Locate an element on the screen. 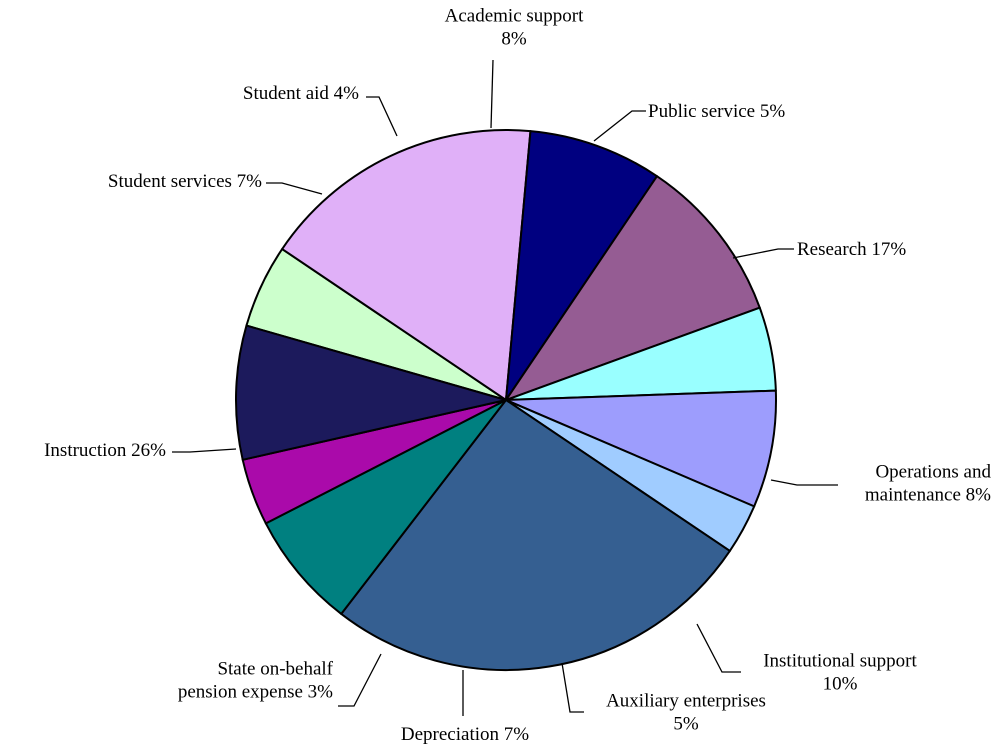 The height and width of the screenshot is (746, 995). label-line: Institutional support is located at coordinates (840, 661).